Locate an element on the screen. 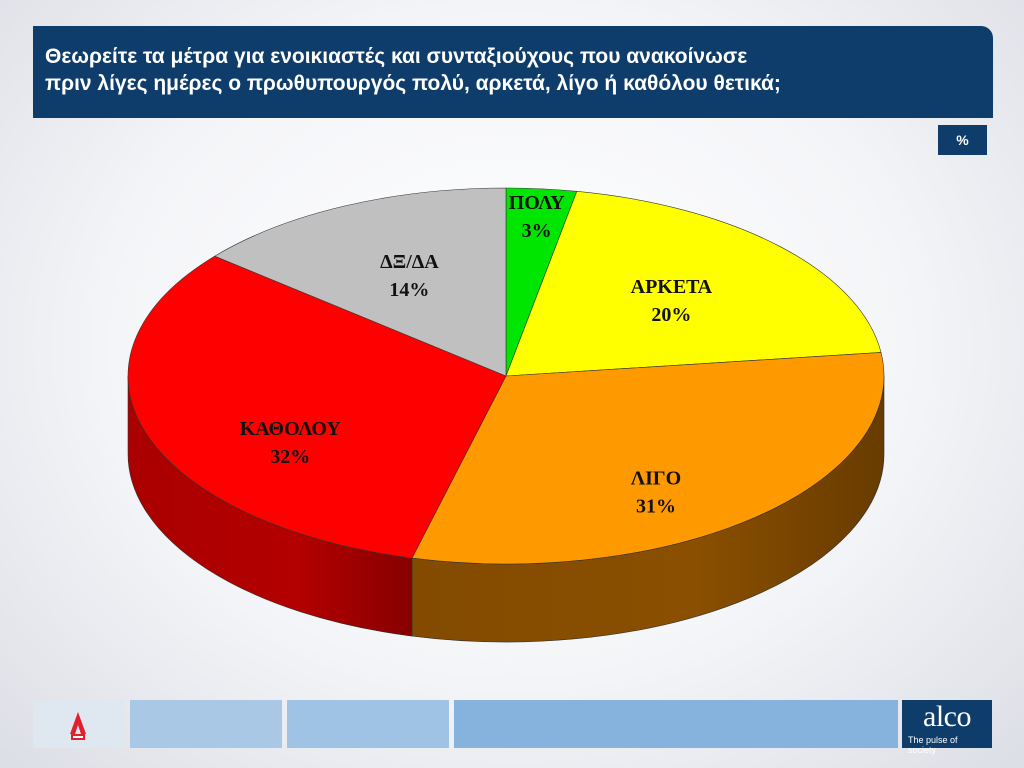 The width and height of the screenshot is (1024, 768). alpha-news-logo is located at coordinates (78, 724).